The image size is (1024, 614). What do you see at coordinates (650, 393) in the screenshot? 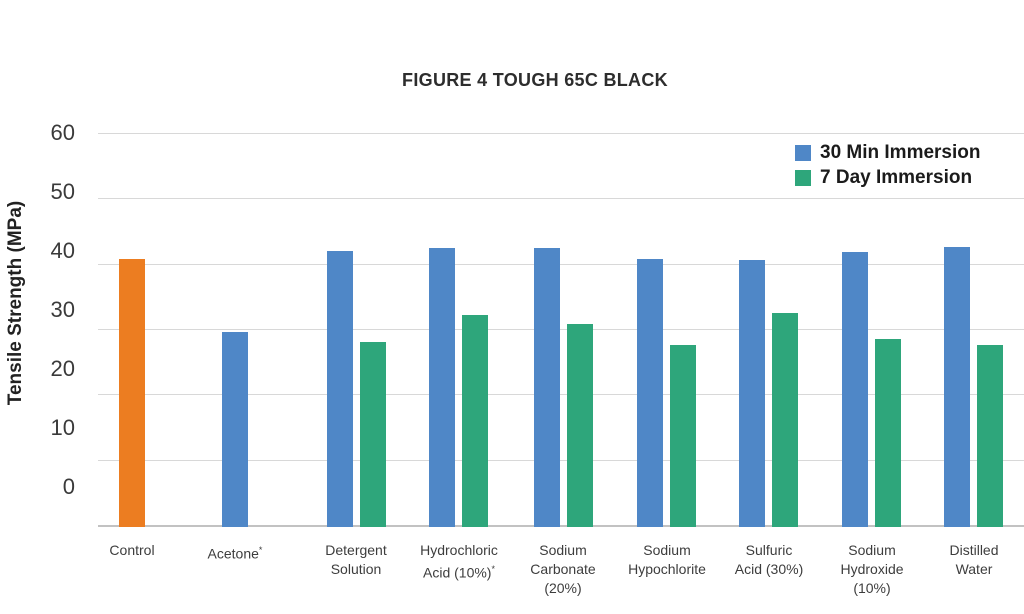
I see `bar-sodium-hypochlorite-30-min` at bounding box center [650, 393].